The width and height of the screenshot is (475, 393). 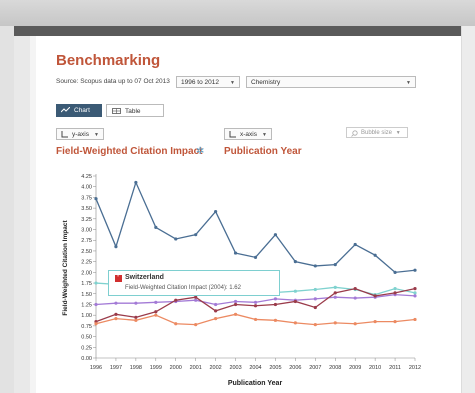 I want to click on x-axis-select: x-axis ▼, so click(x=248, y=134).